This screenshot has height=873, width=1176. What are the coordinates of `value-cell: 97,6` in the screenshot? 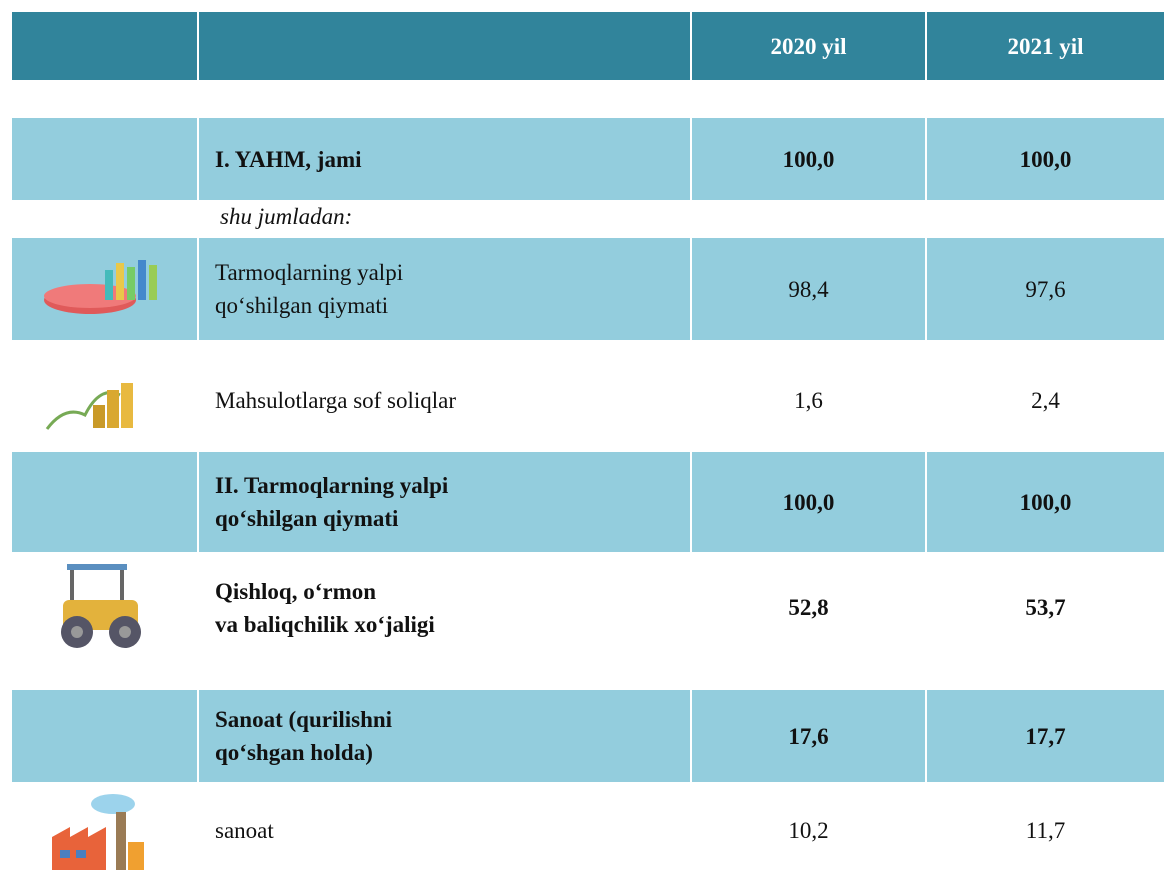 It's located at (1045, 289).